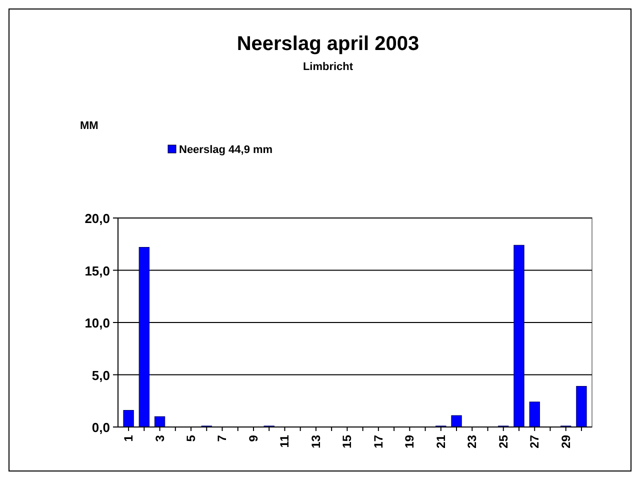  Describe the element at coordinates (315, 441) in the screenshot. I see `x-tick-label: 13` at that location.